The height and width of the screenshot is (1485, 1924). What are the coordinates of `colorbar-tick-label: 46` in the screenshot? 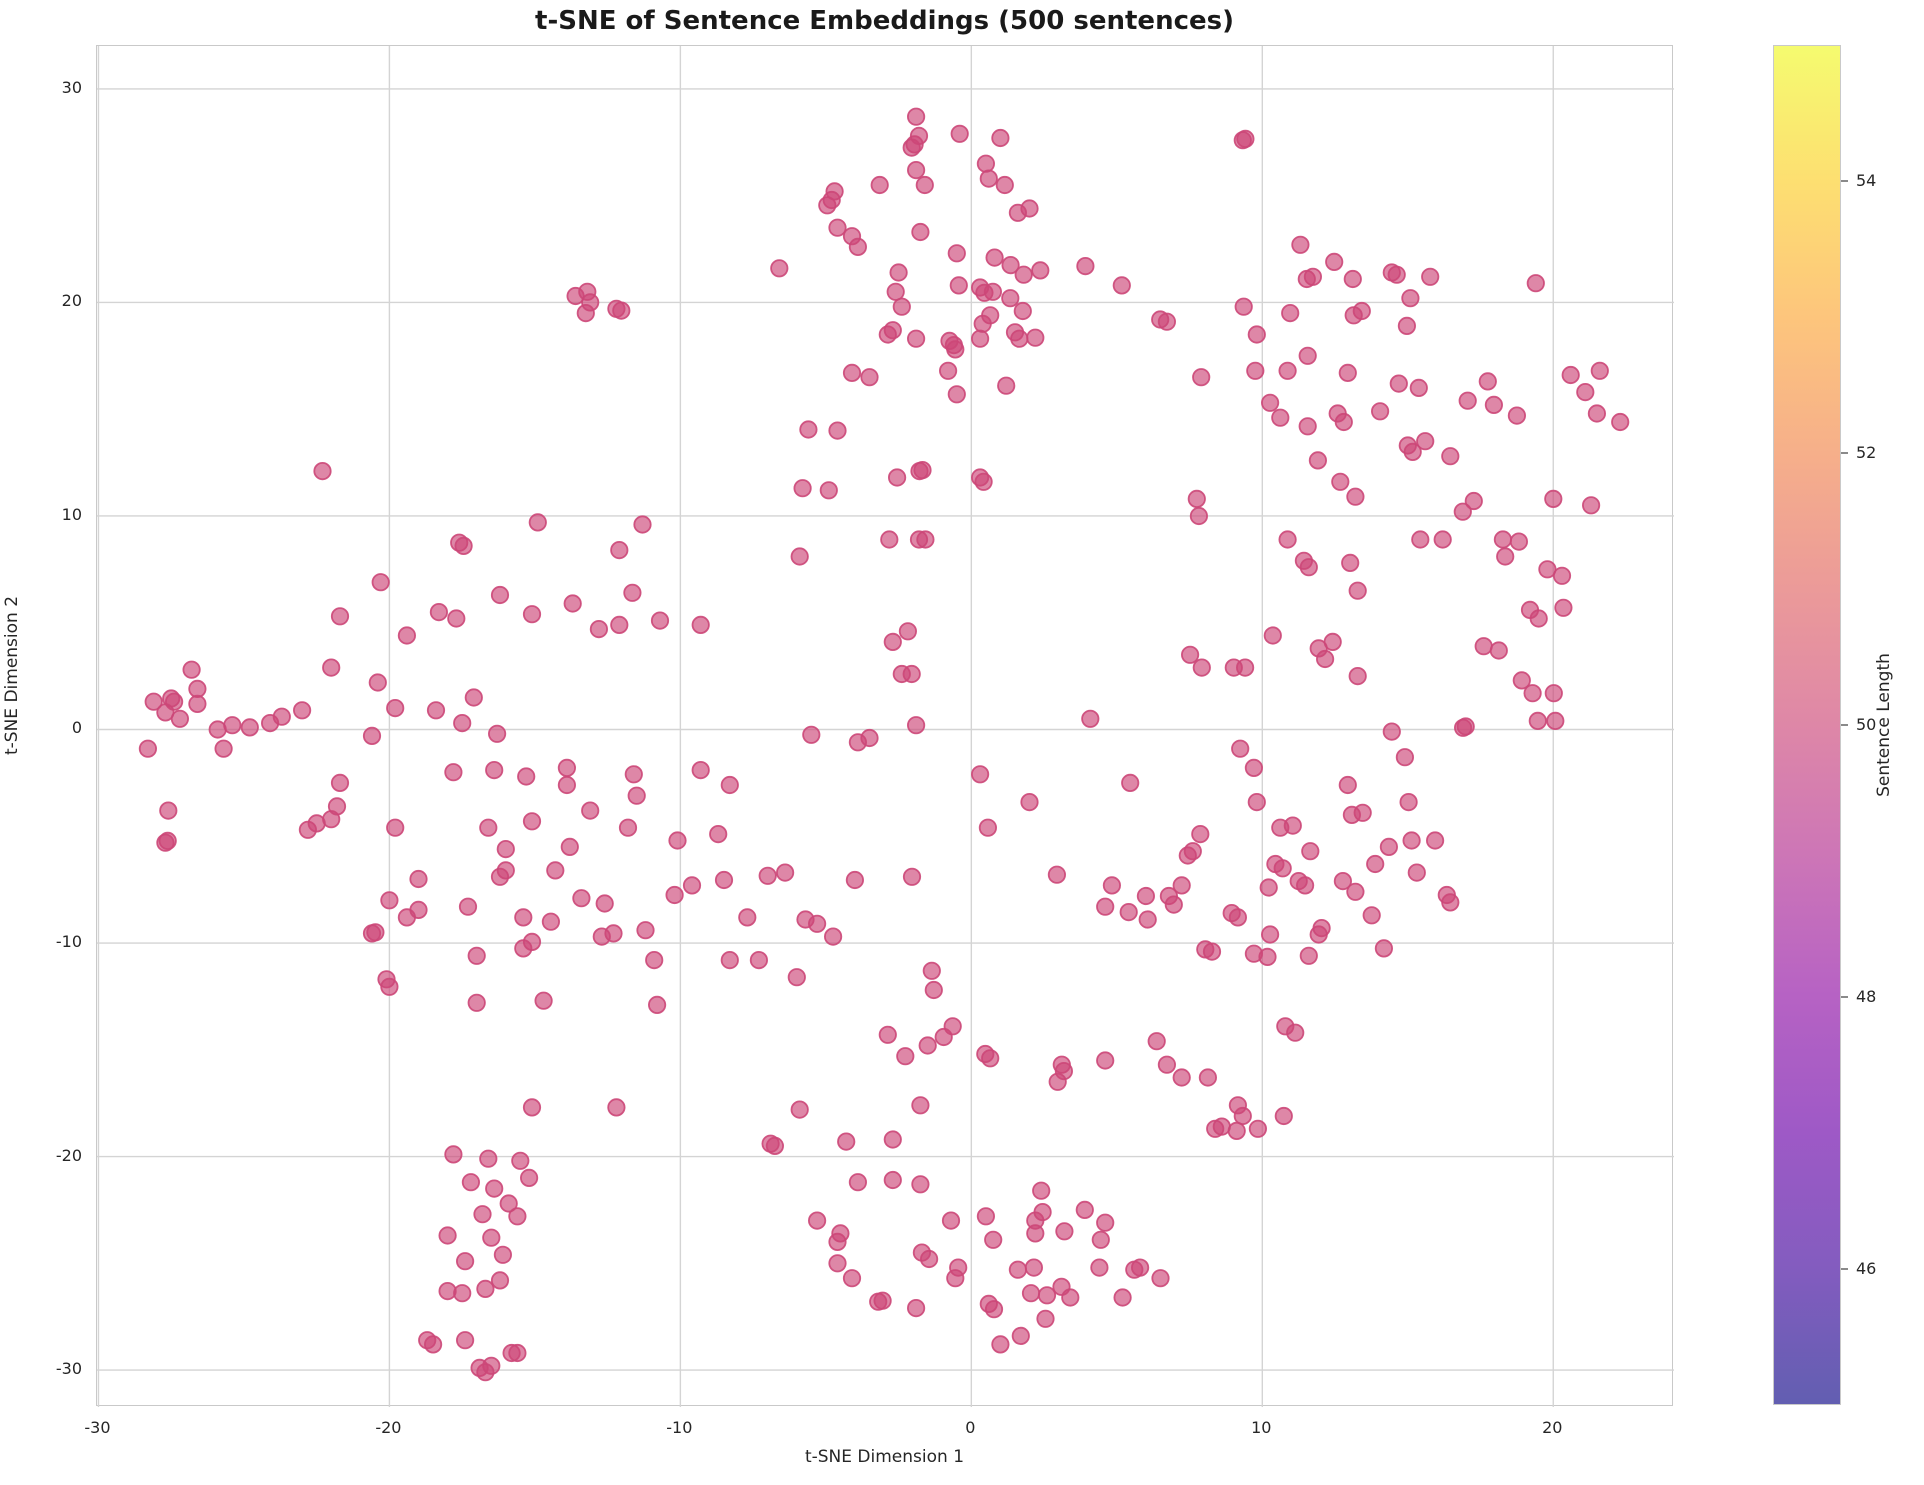 It's located at (1866, 1268).